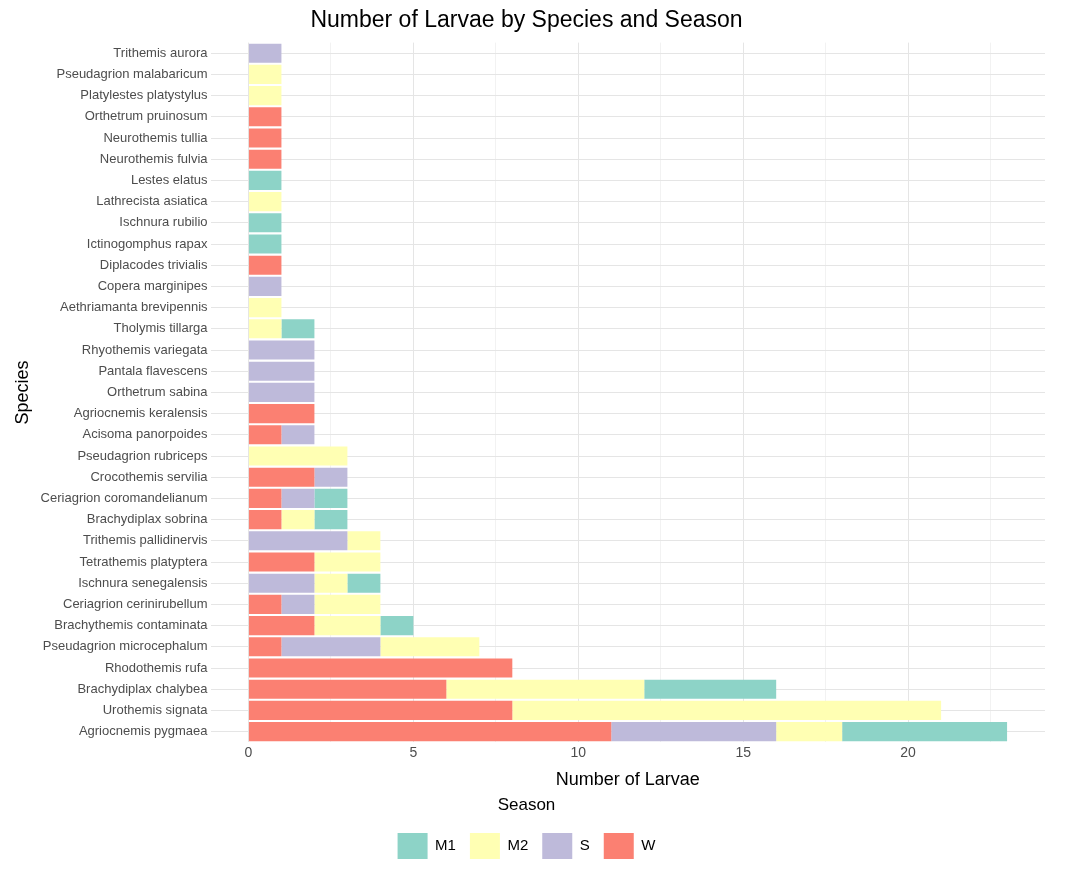 Image resolution: width=1070 pixels, height=874 pixels. Describe the element at coordinates (141, 413) in the screenshot. I see `y-tick-label: Agriocnemis keralensis` at that location.